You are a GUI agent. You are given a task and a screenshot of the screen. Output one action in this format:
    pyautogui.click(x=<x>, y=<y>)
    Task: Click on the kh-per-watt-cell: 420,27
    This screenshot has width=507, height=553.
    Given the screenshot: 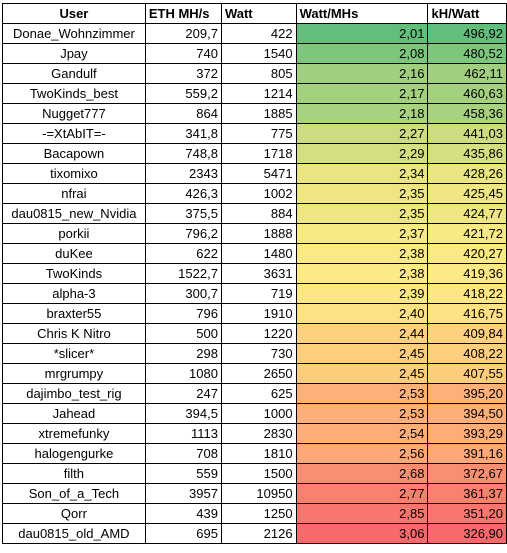 What is the action you would take?
    pyautogui.click(x=467, y=253)
    